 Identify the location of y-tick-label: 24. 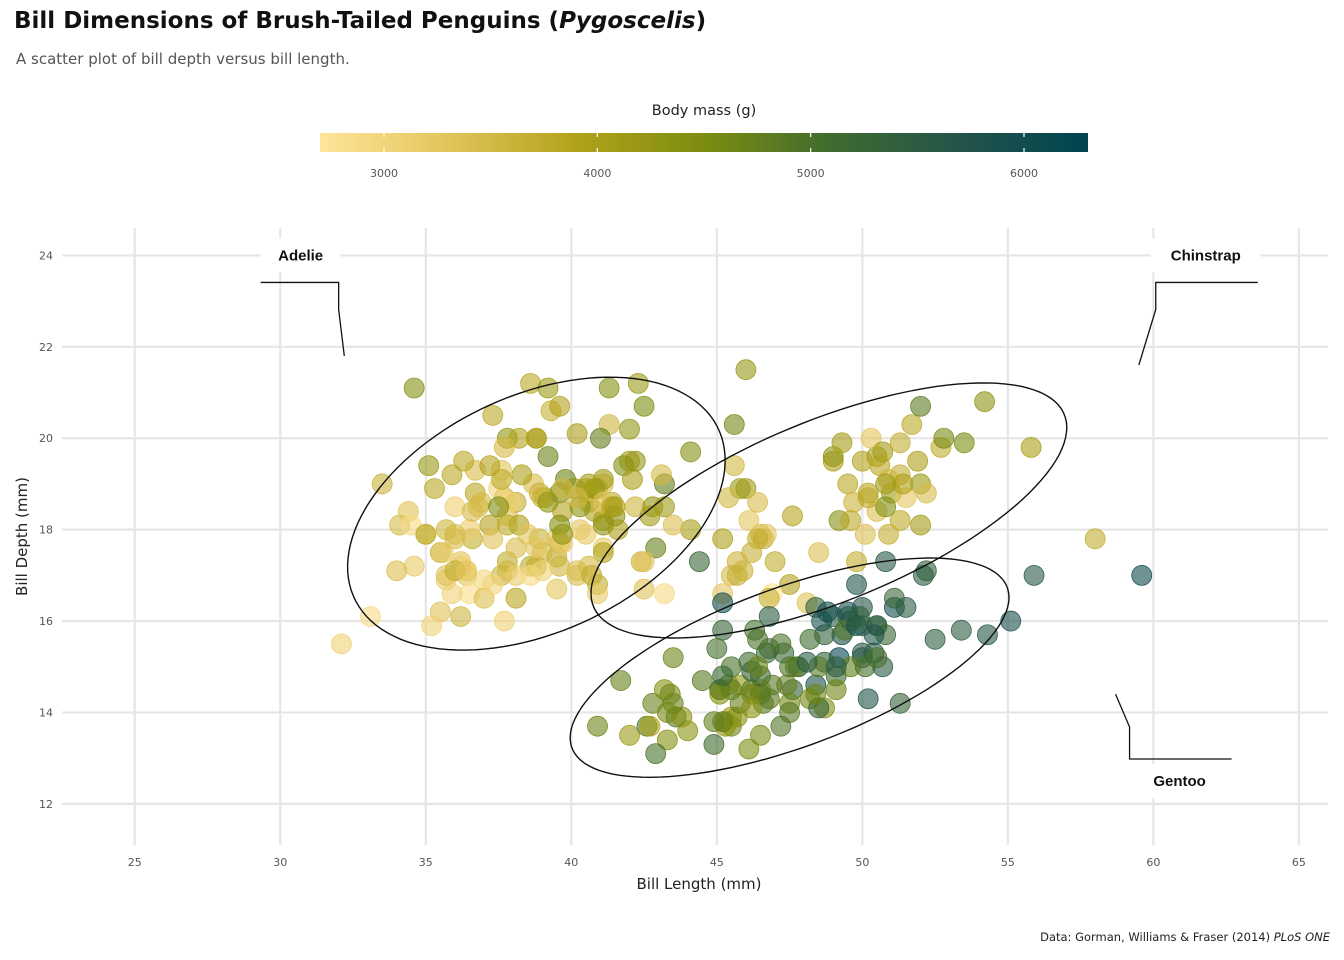
(46, 255).